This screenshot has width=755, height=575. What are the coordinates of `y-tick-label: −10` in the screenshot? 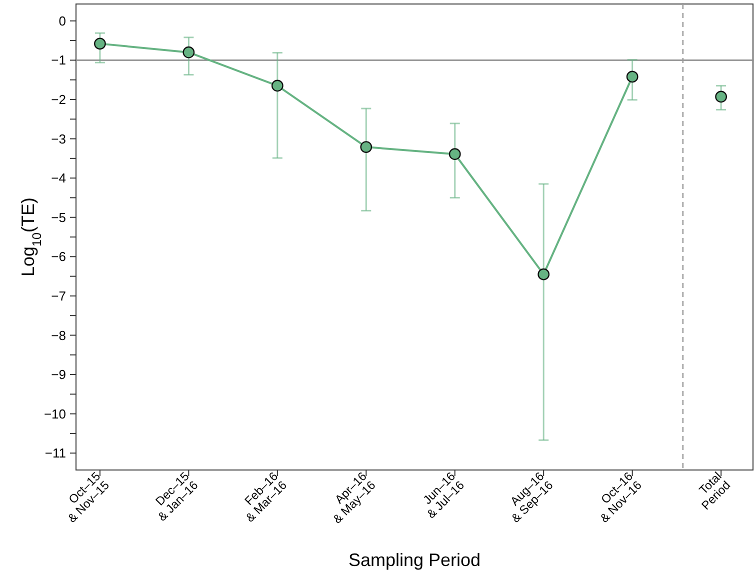 It's located at (55, 414).